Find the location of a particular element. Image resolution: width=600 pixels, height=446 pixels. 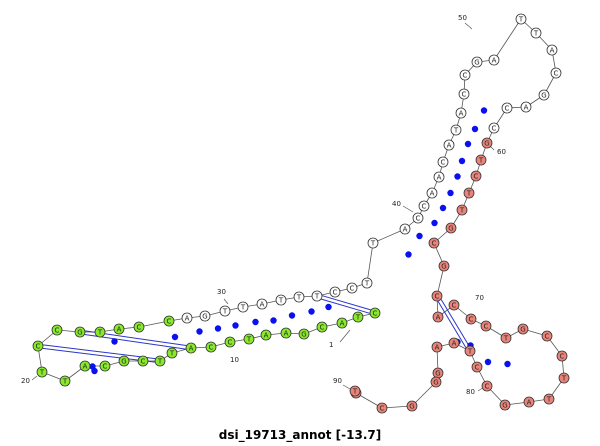

number-label: 80 is located at coordinates (470, 392).